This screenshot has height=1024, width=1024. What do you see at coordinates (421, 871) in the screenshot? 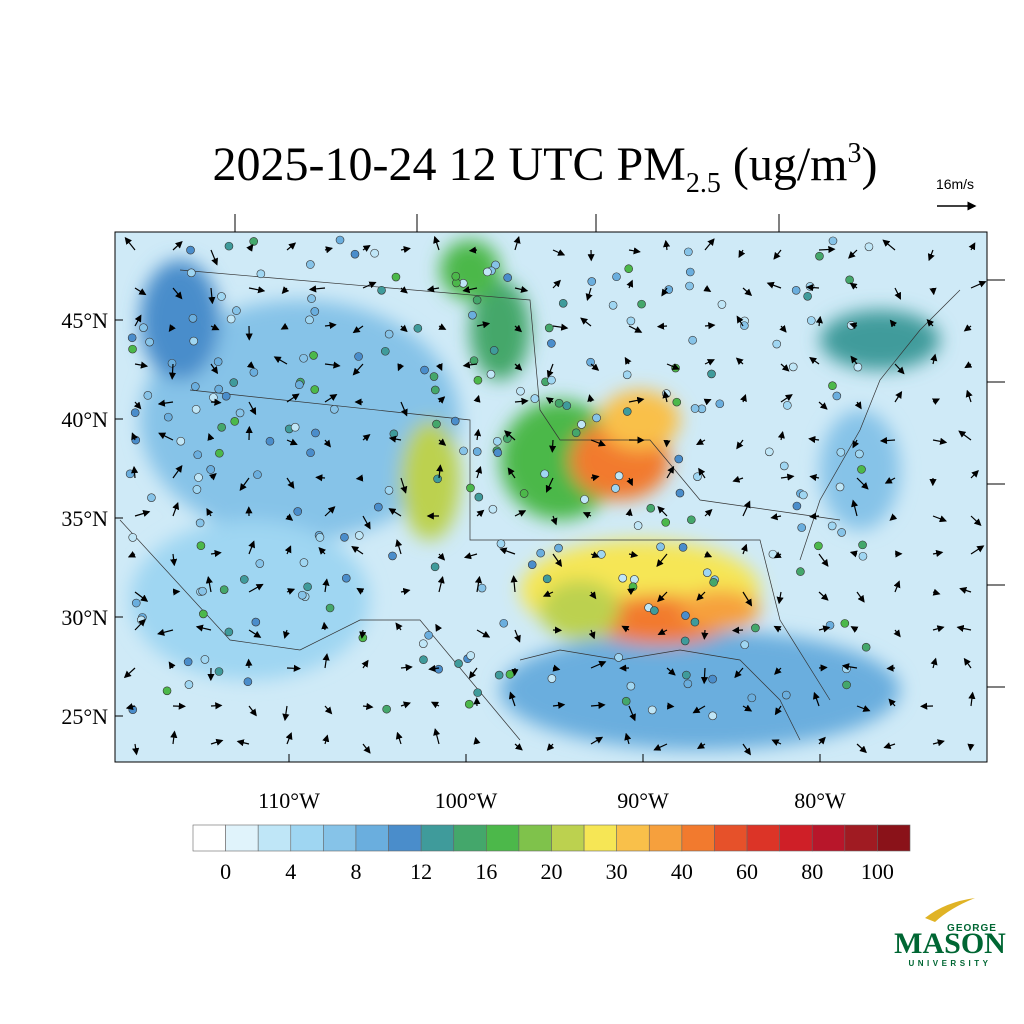
I see `colorbar-label: 12` at bounding box center [421, 871].